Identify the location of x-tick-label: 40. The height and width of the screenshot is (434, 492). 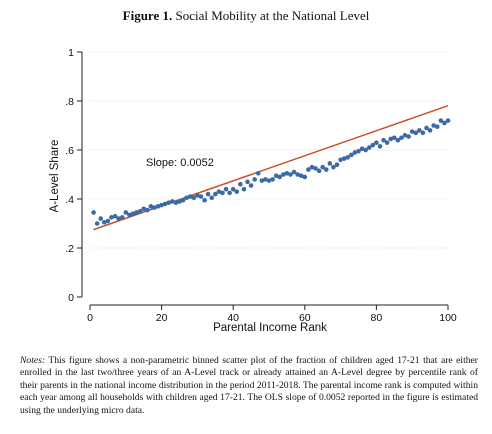
(233, 318).